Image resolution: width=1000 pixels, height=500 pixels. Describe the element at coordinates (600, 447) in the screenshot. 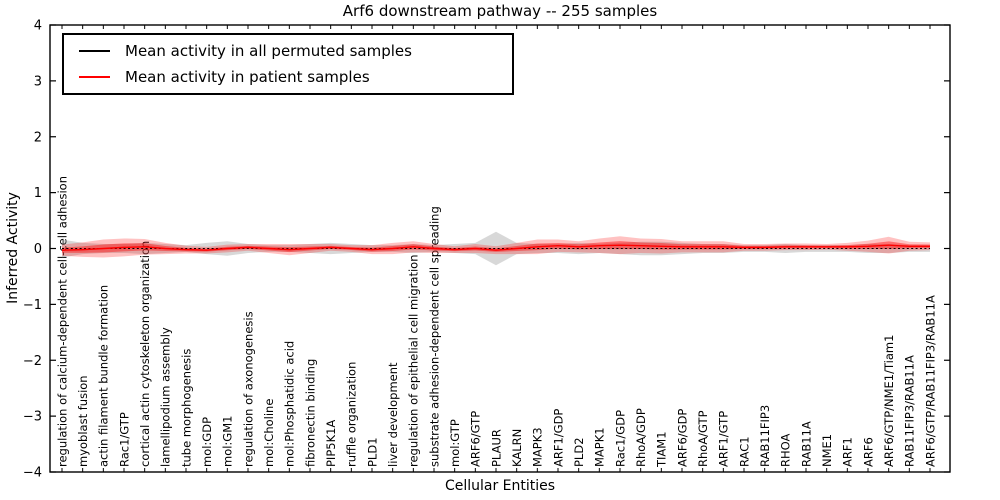

I see `x-tick-label: MAPK1` at that location.